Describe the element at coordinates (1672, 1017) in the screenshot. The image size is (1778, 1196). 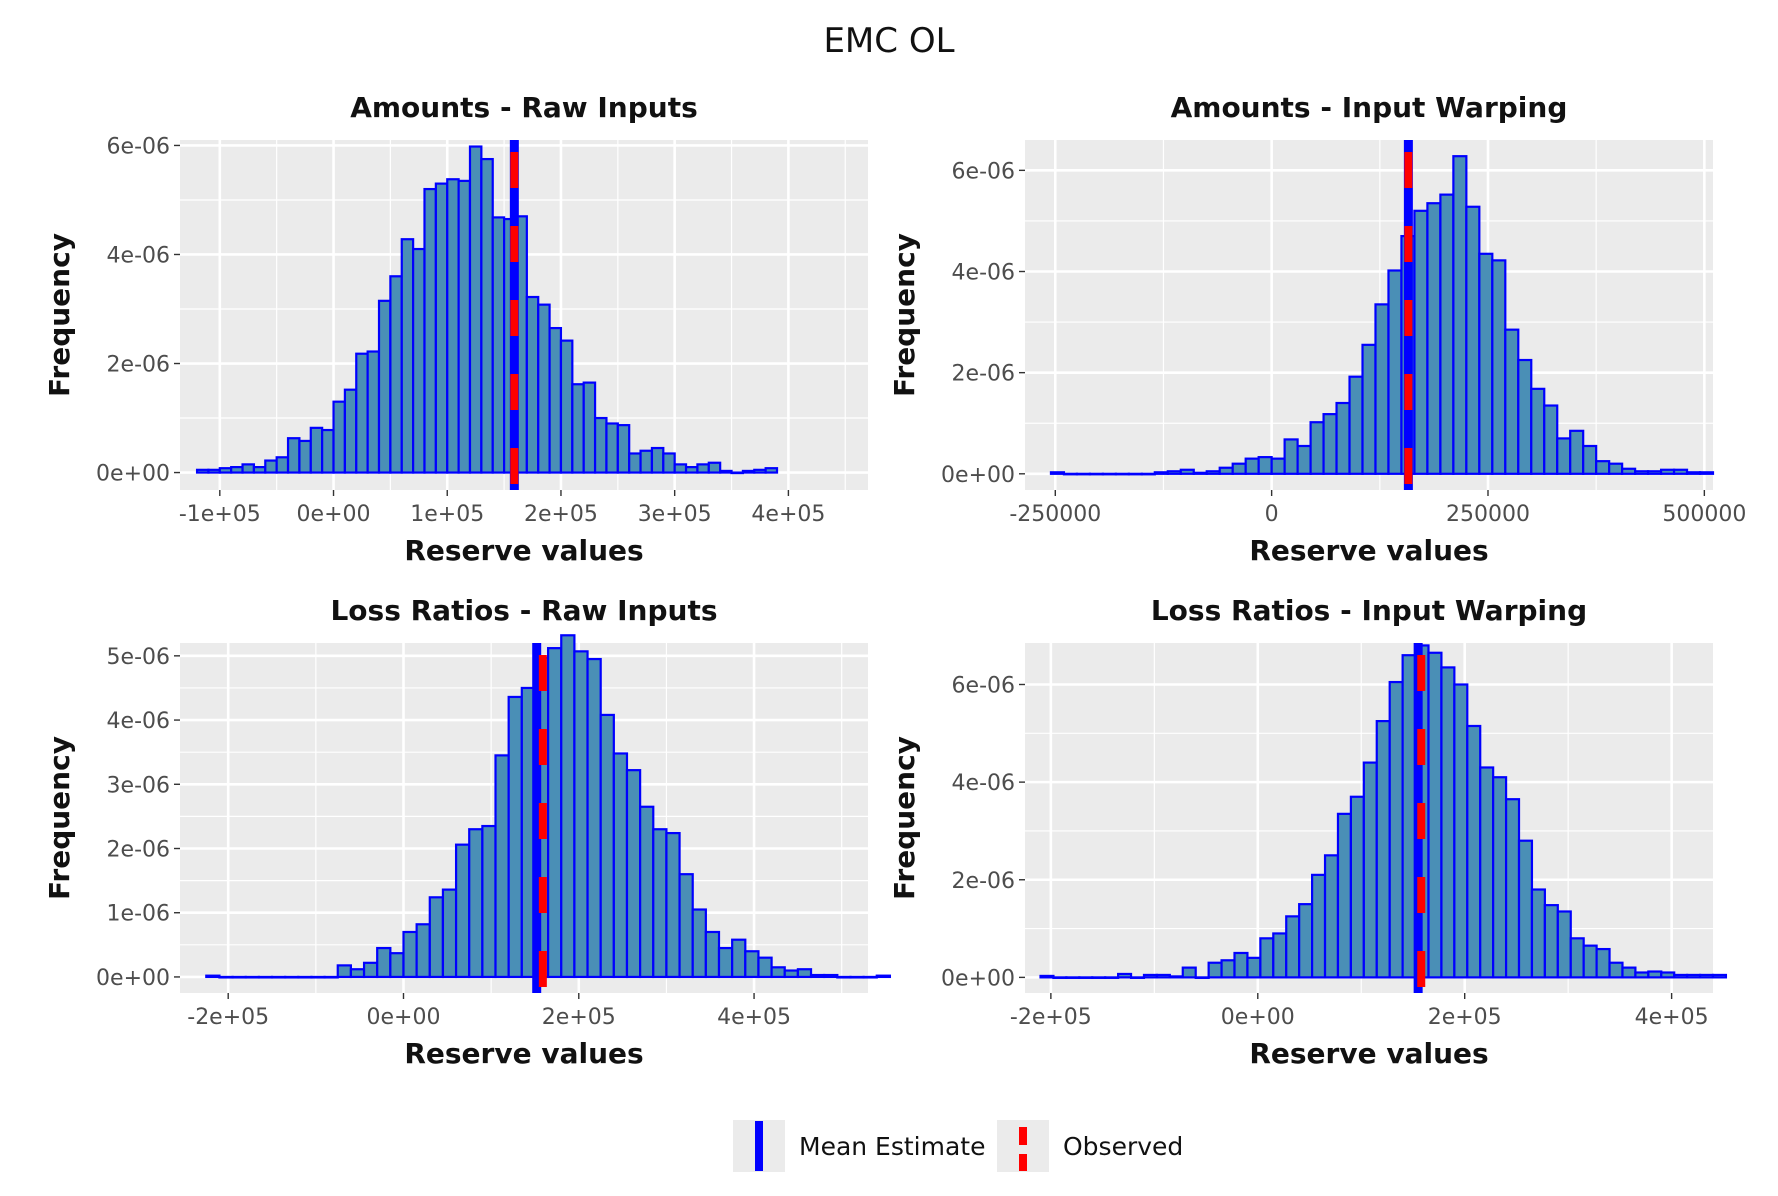
I see `x-tick-label: 4e+05` at that location.